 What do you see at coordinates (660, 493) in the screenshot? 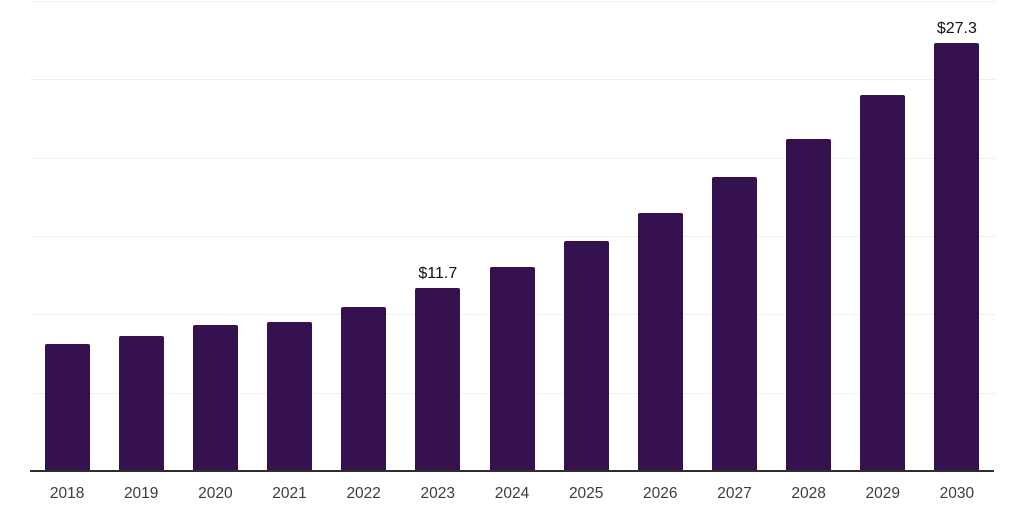
I see `x-tick-label-2026: 2026` at bounding box center [660, 493].